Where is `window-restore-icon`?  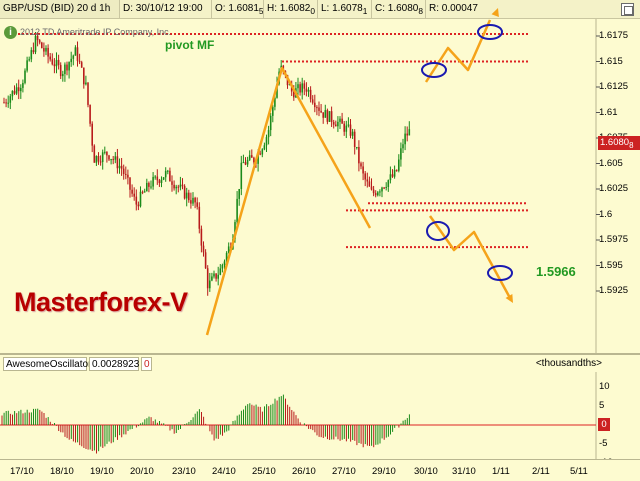 window-restore-icon is located at coordinates (627, 9).